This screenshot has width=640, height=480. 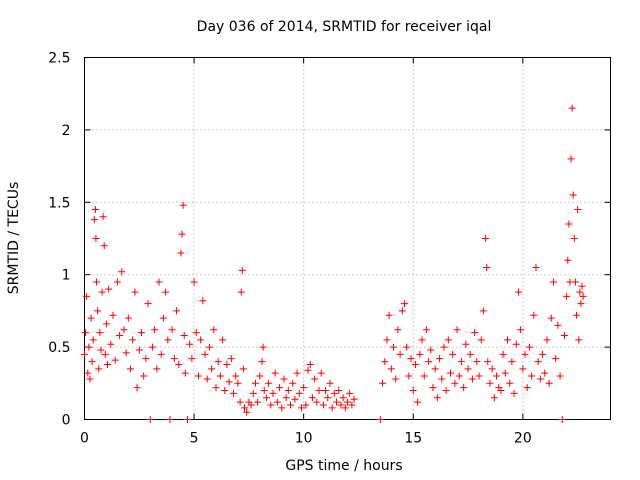 I want to click on x-tick-label: 0, so click(x=84, y=439).